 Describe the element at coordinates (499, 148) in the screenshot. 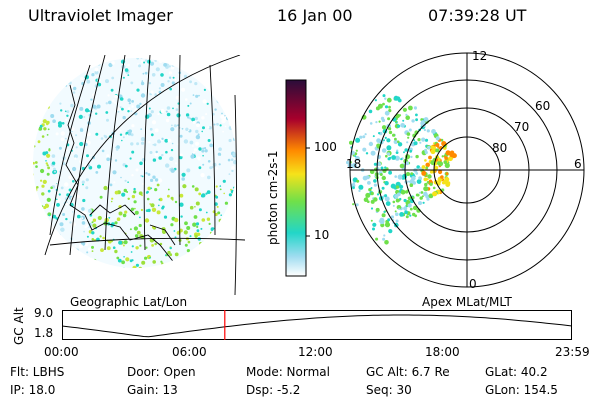

I see `lat-label-80: 80` at that location.